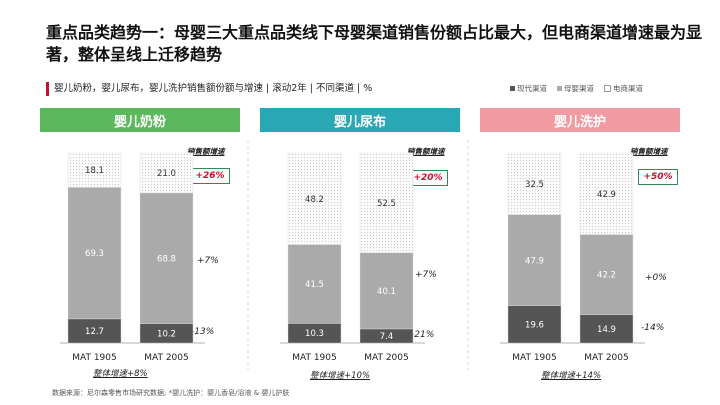 This screenshot has width=720, height=405. What do you see at coordinates (206, 151) in the screenshot?
I see `growth-header-formula: 销售额增速` at bounding box center [206, 151].